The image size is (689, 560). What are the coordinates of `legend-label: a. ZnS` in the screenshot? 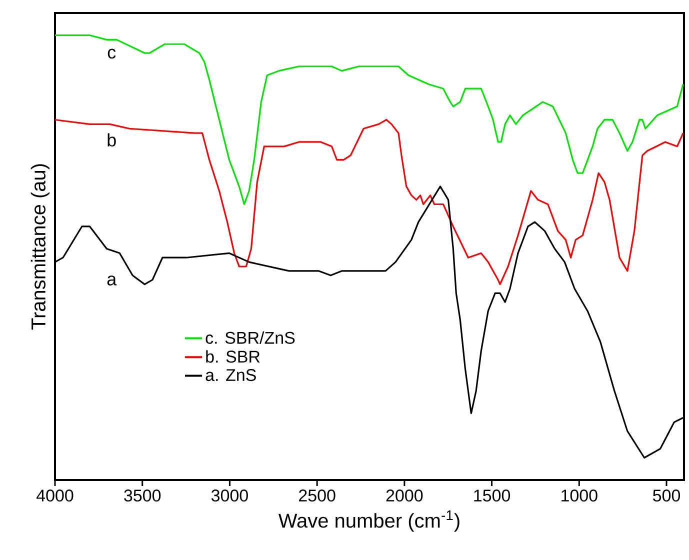 It's located at (231, 375).